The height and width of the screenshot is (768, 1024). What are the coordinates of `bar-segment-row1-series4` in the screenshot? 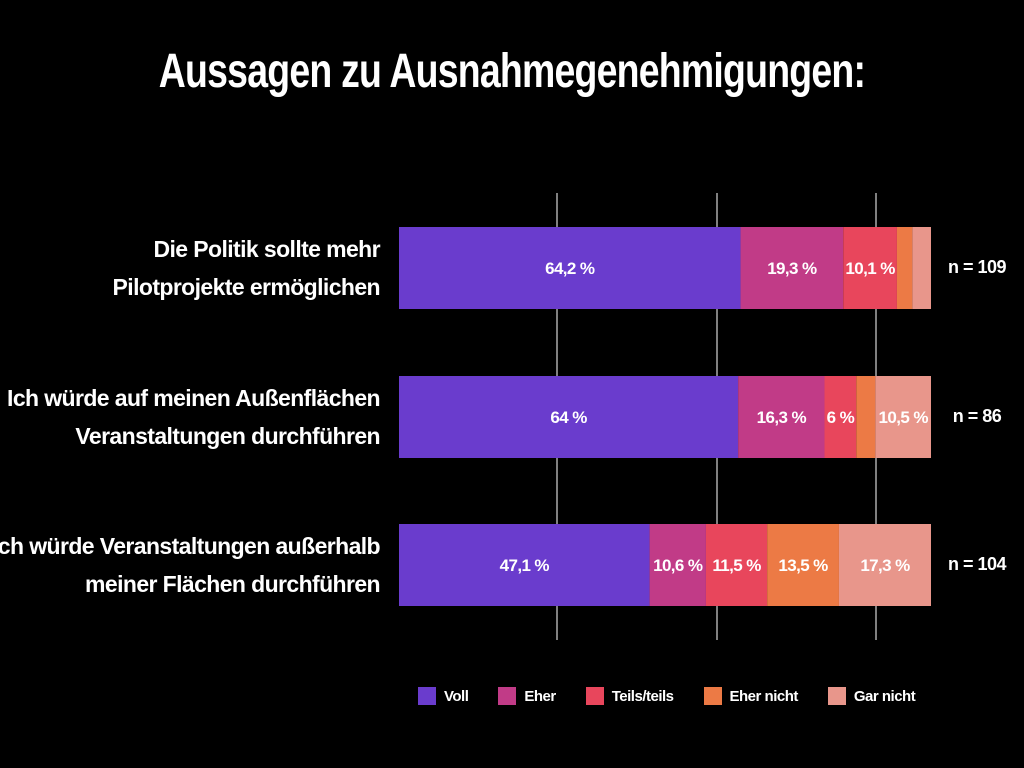 It's located at (904, 268).